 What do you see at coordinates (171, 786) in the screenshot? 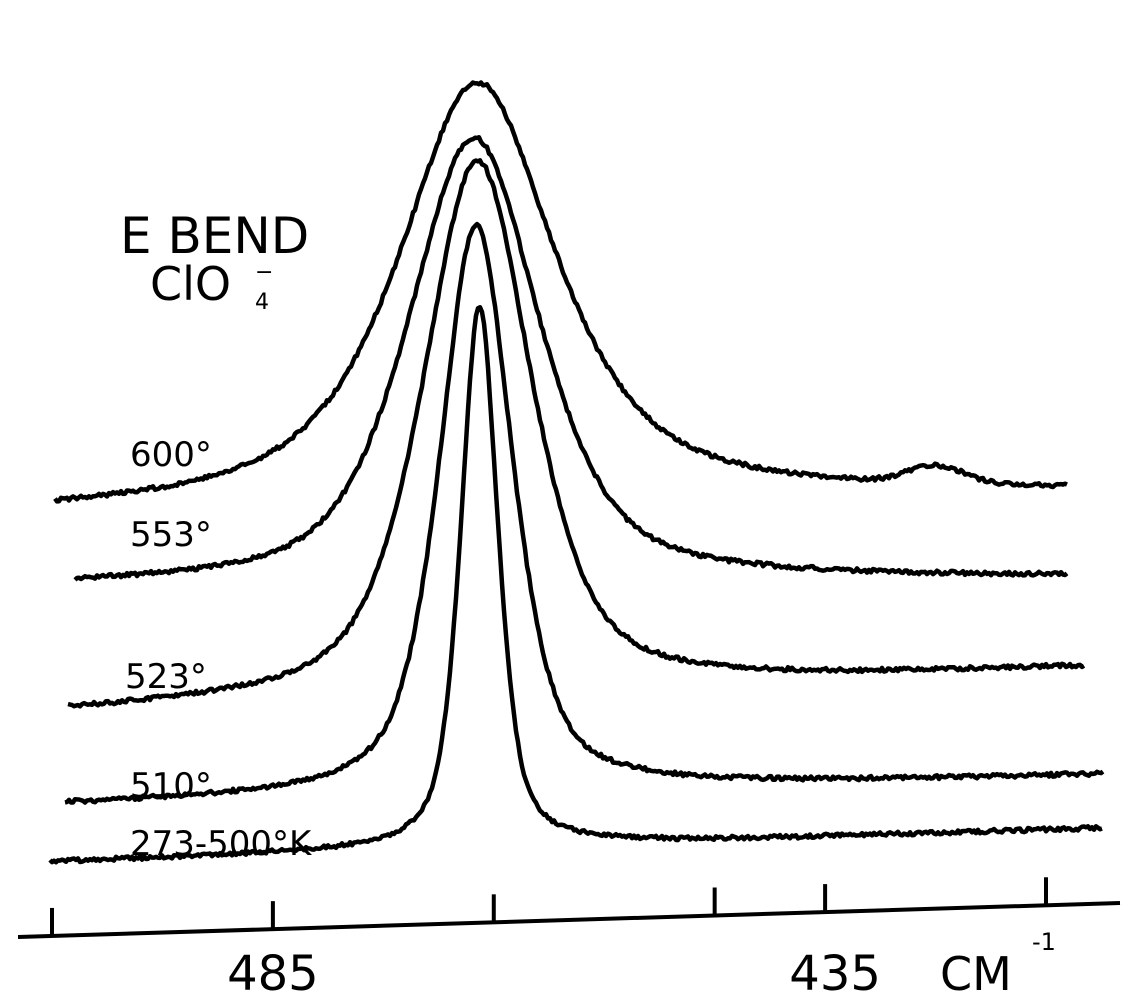
I see `series-label: 510°` at bounding box center [171, 786].